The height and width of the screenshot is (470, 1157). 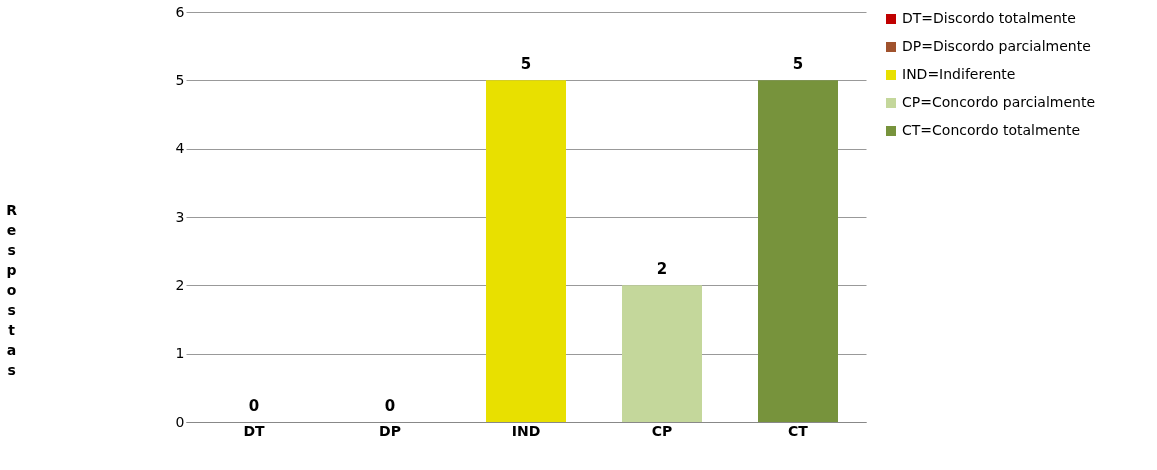 I want to click on x-tick-label: IND, so click(x=526, y=430).